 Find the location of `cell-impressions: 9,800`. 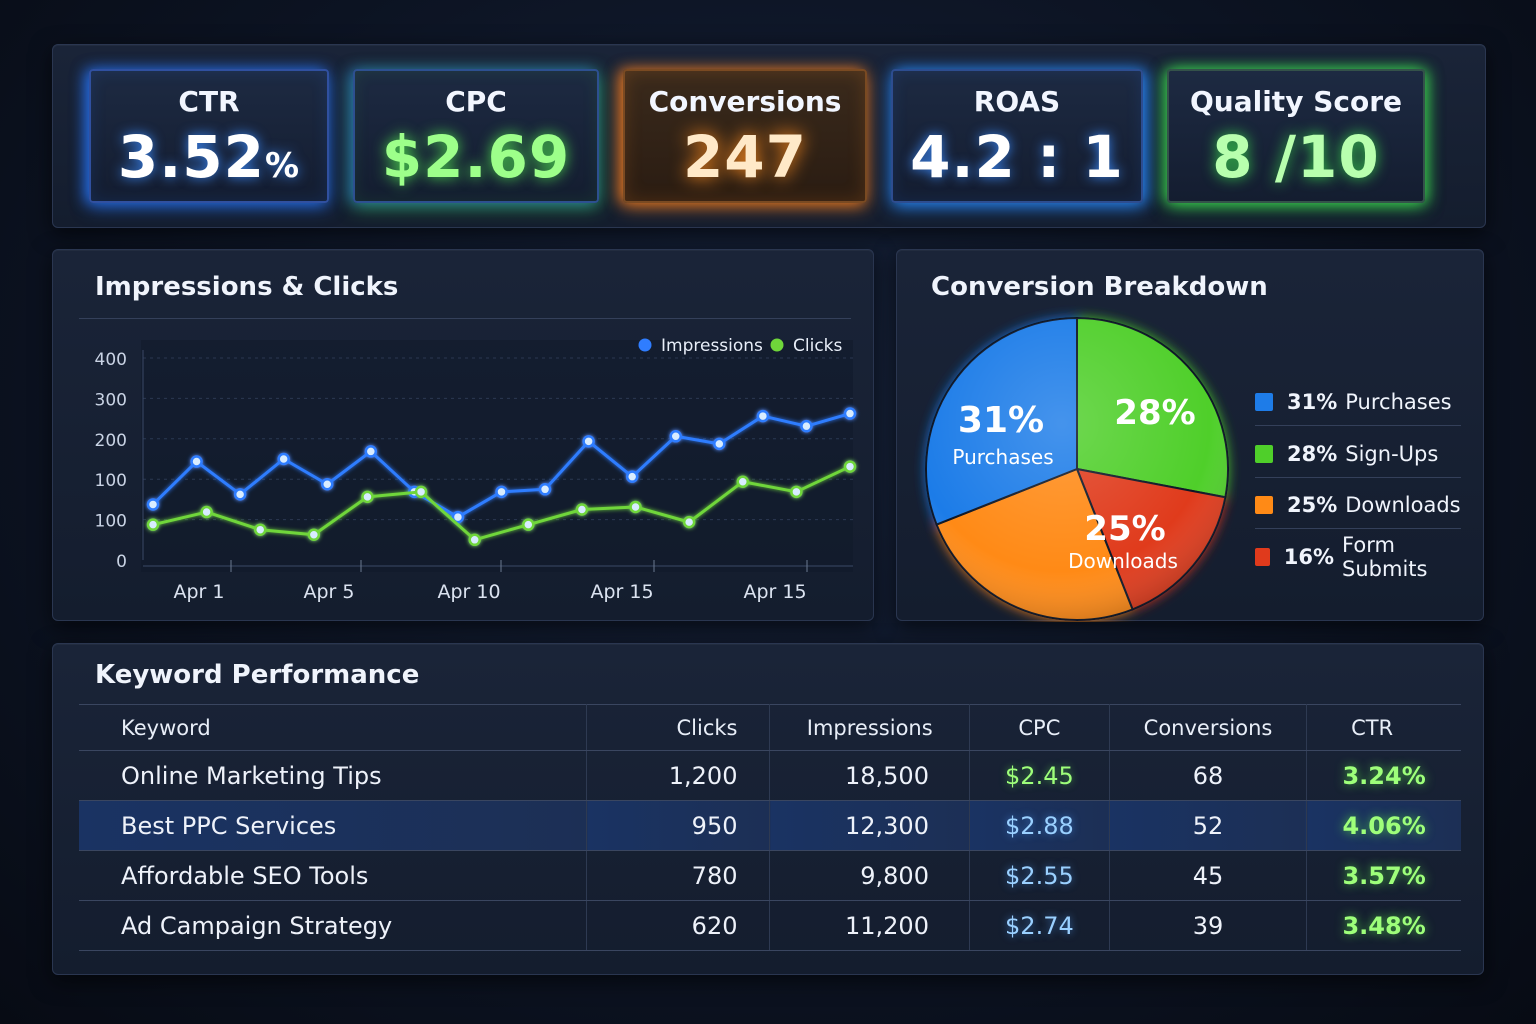

cell-impressions: 9,800 is located at coordinates (869, 875).